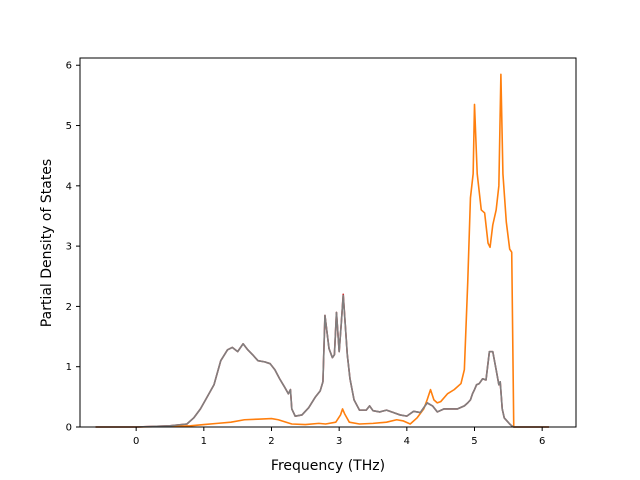 The height and width of the screenshot is (480, 640). What do you see at coordinates (474, 441) in the screenshot?
I see `x-tick-label: 5` at bounding box center [474, 441].